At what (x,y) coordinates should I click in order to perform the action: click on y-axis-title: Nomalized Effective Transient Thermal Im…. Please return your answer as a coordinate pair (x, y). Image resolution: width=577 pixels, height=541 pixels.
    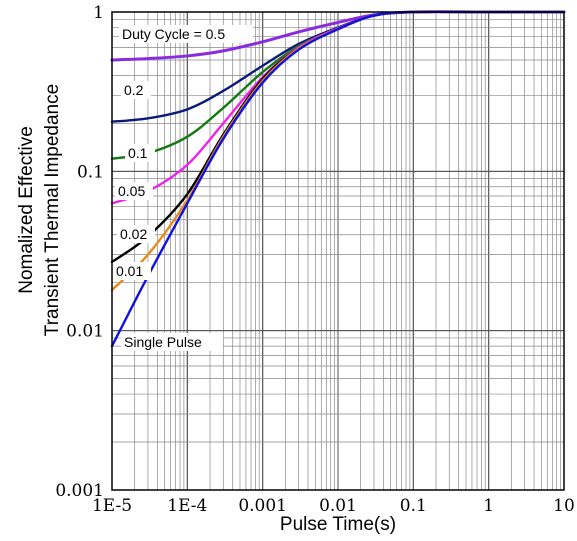
    Looking at the image, I should click on (39, 210).